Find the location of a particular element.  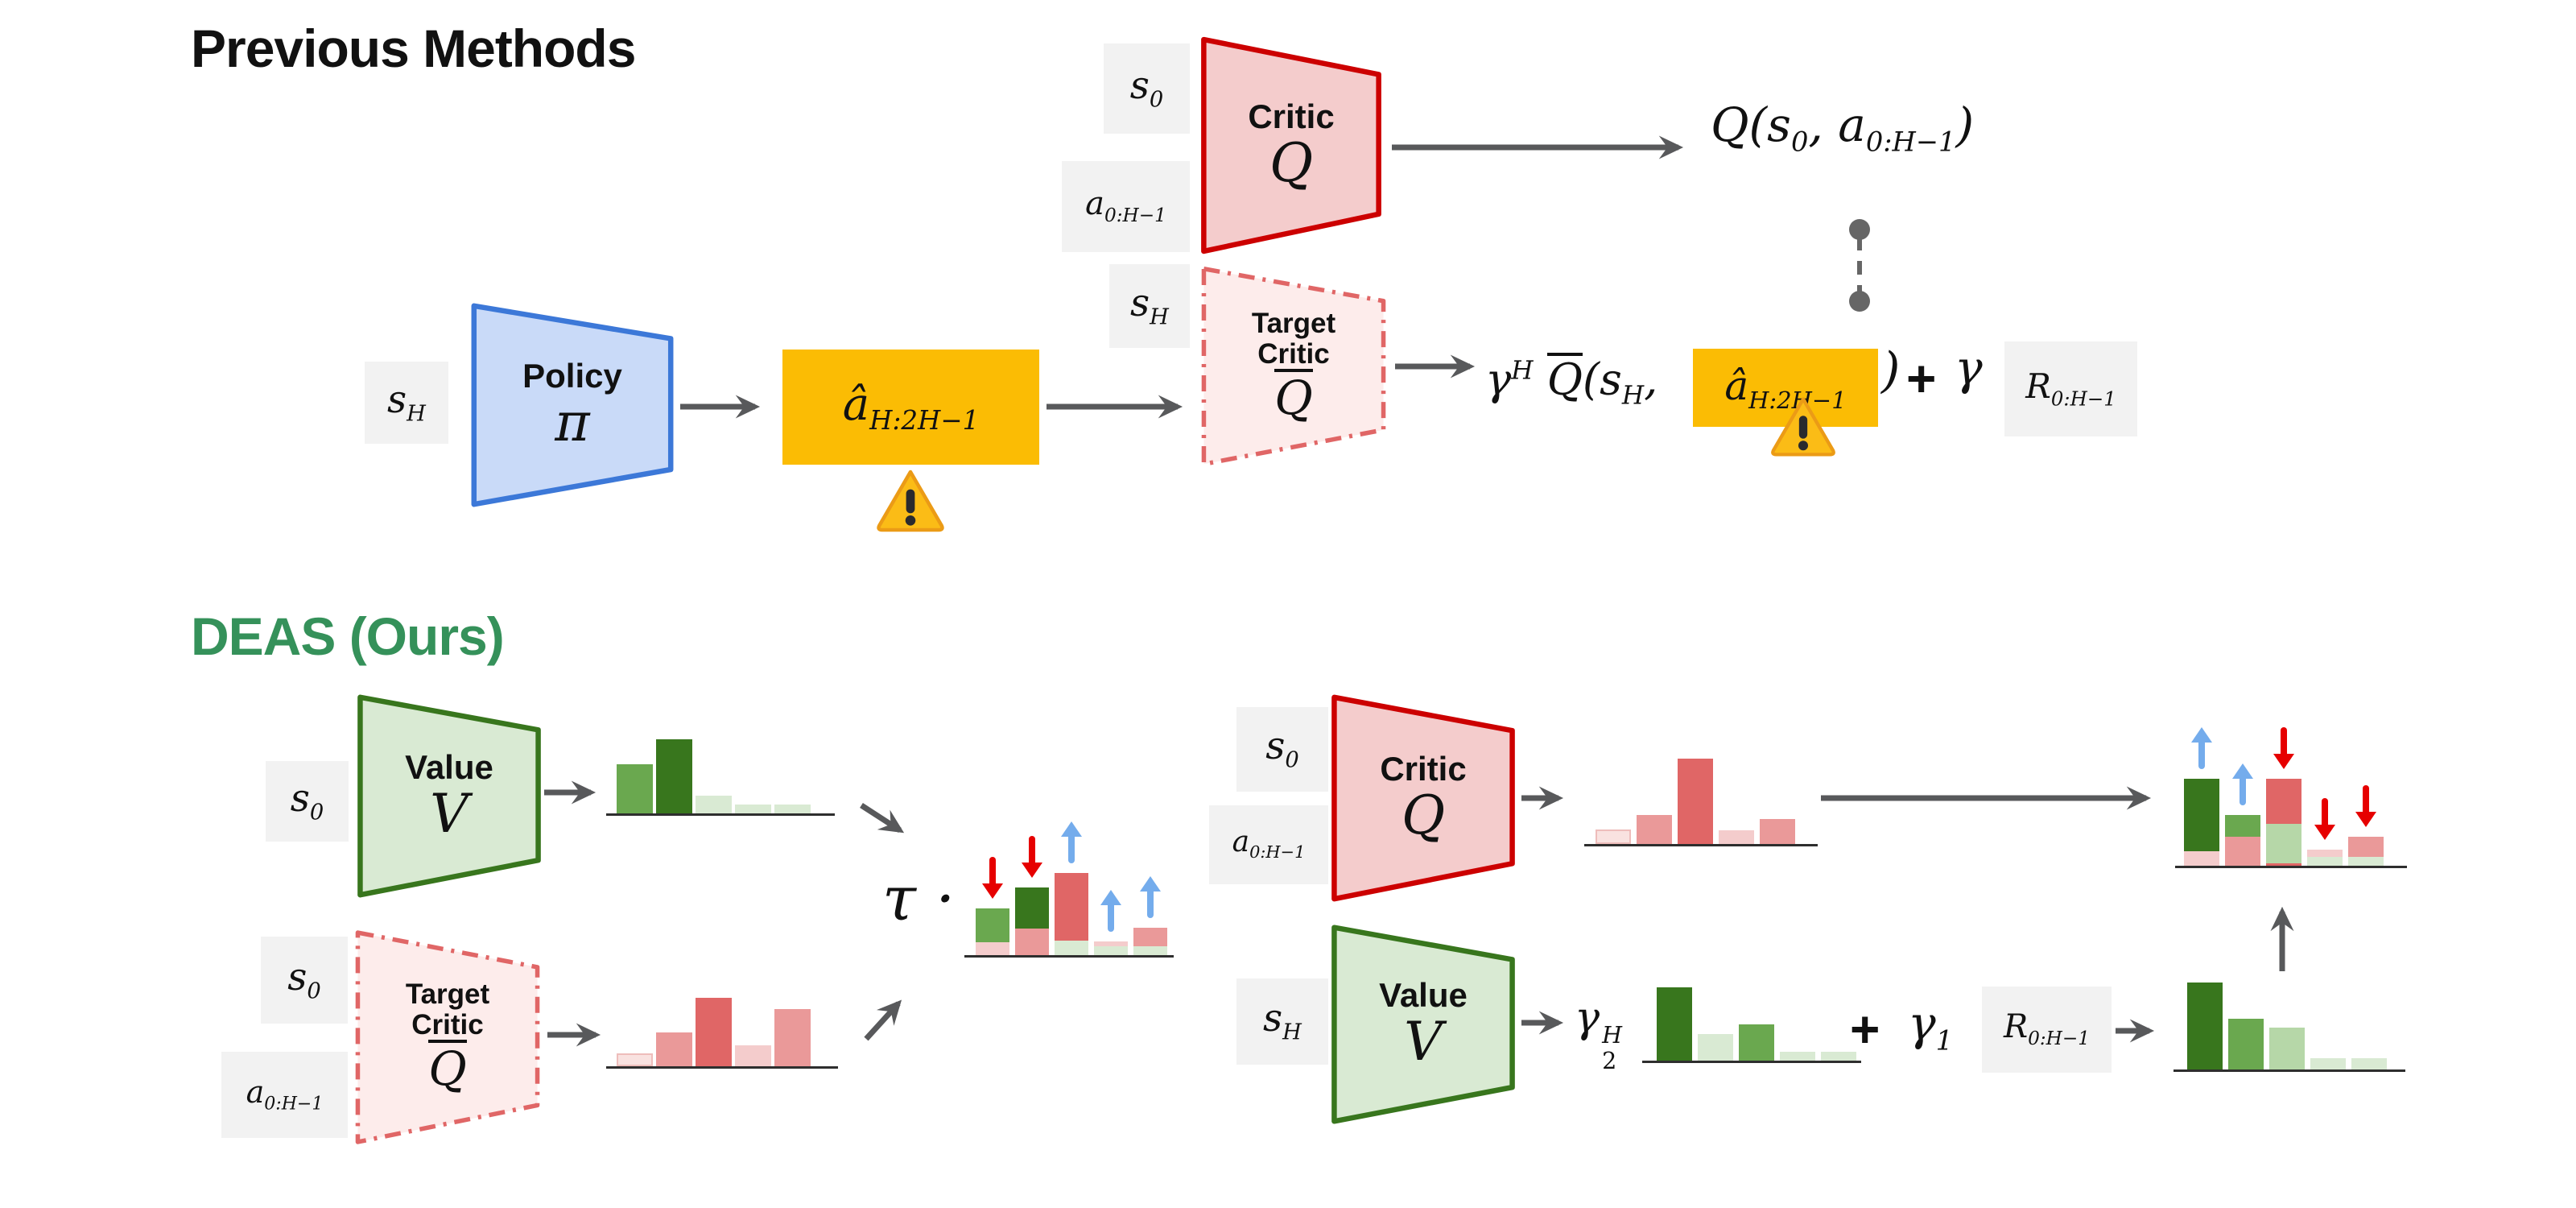

formula-highlighted-actions: âH:2H−1 is located at coordinates (1785, 388).